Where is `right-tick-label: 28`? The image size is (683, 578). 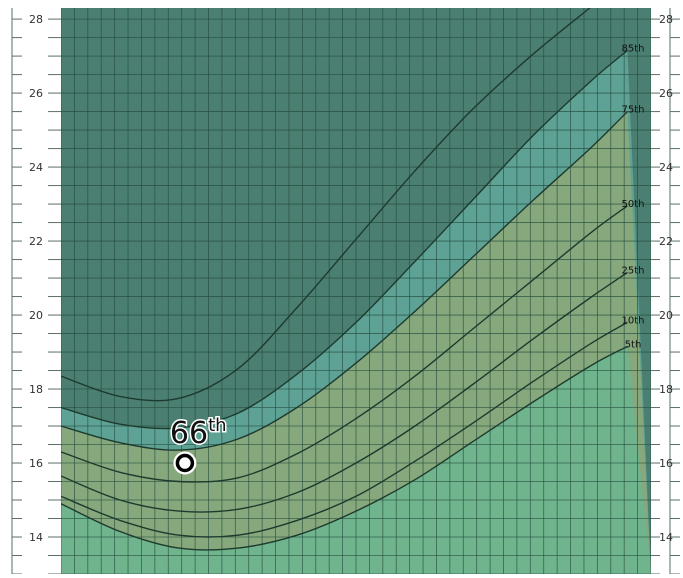
right-tick-label: 28 is located at coordinates (666, 19).